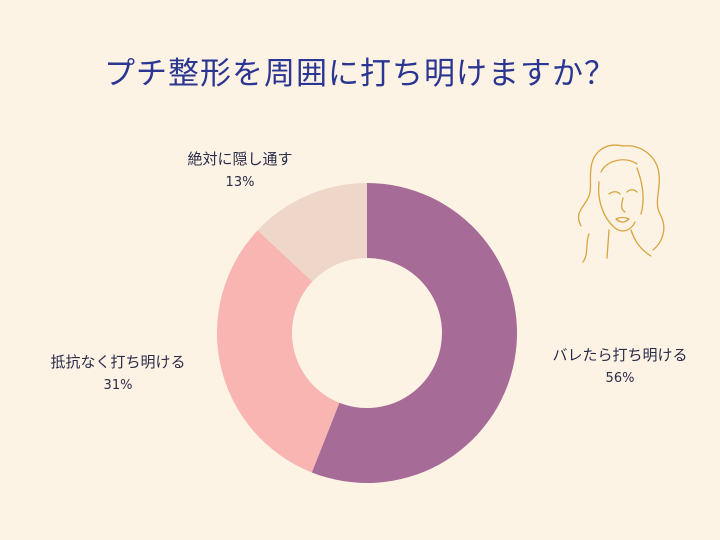 This screenshot has height=540, width=720. What do you see at coordinates (620, 355) in the screenshot?
I see `slice-category-label: バレたら打ち明ける` at bounding box center [620, 355].